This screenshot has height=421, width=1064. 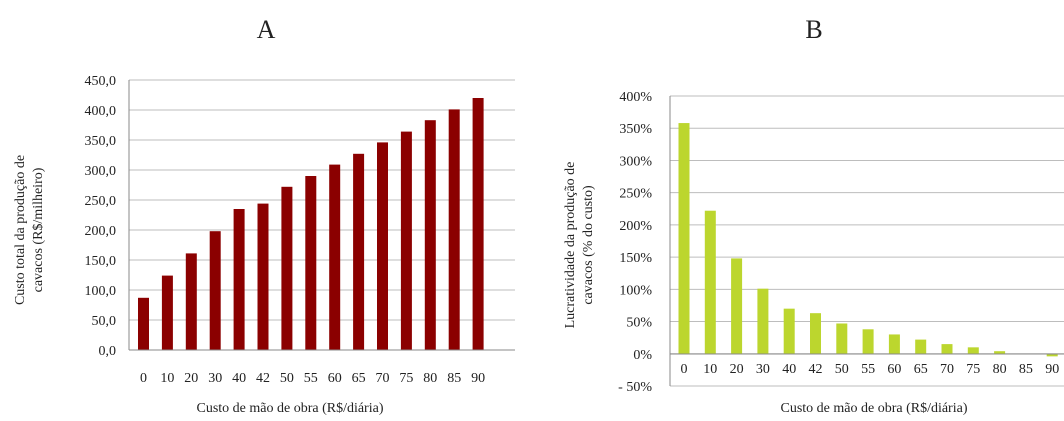 What do you see at coordinates (737, 369) in the screenshot?
I see `b-x-tick-label: 20` at bounding box center [737, 369].